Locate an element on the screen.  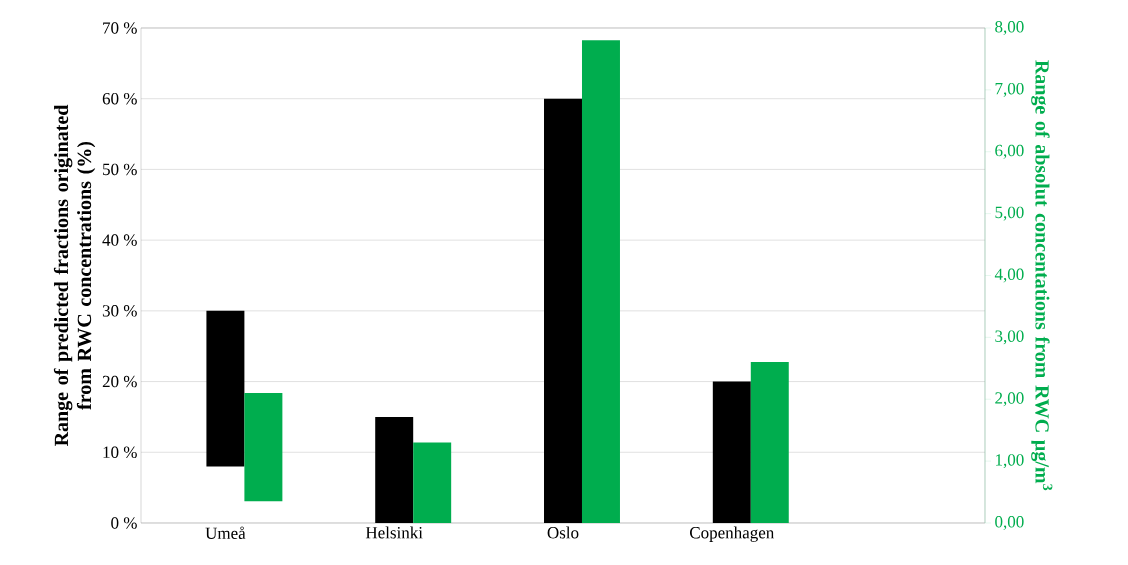
y-tick-label: 50 % is located at coordinates (120, 169).